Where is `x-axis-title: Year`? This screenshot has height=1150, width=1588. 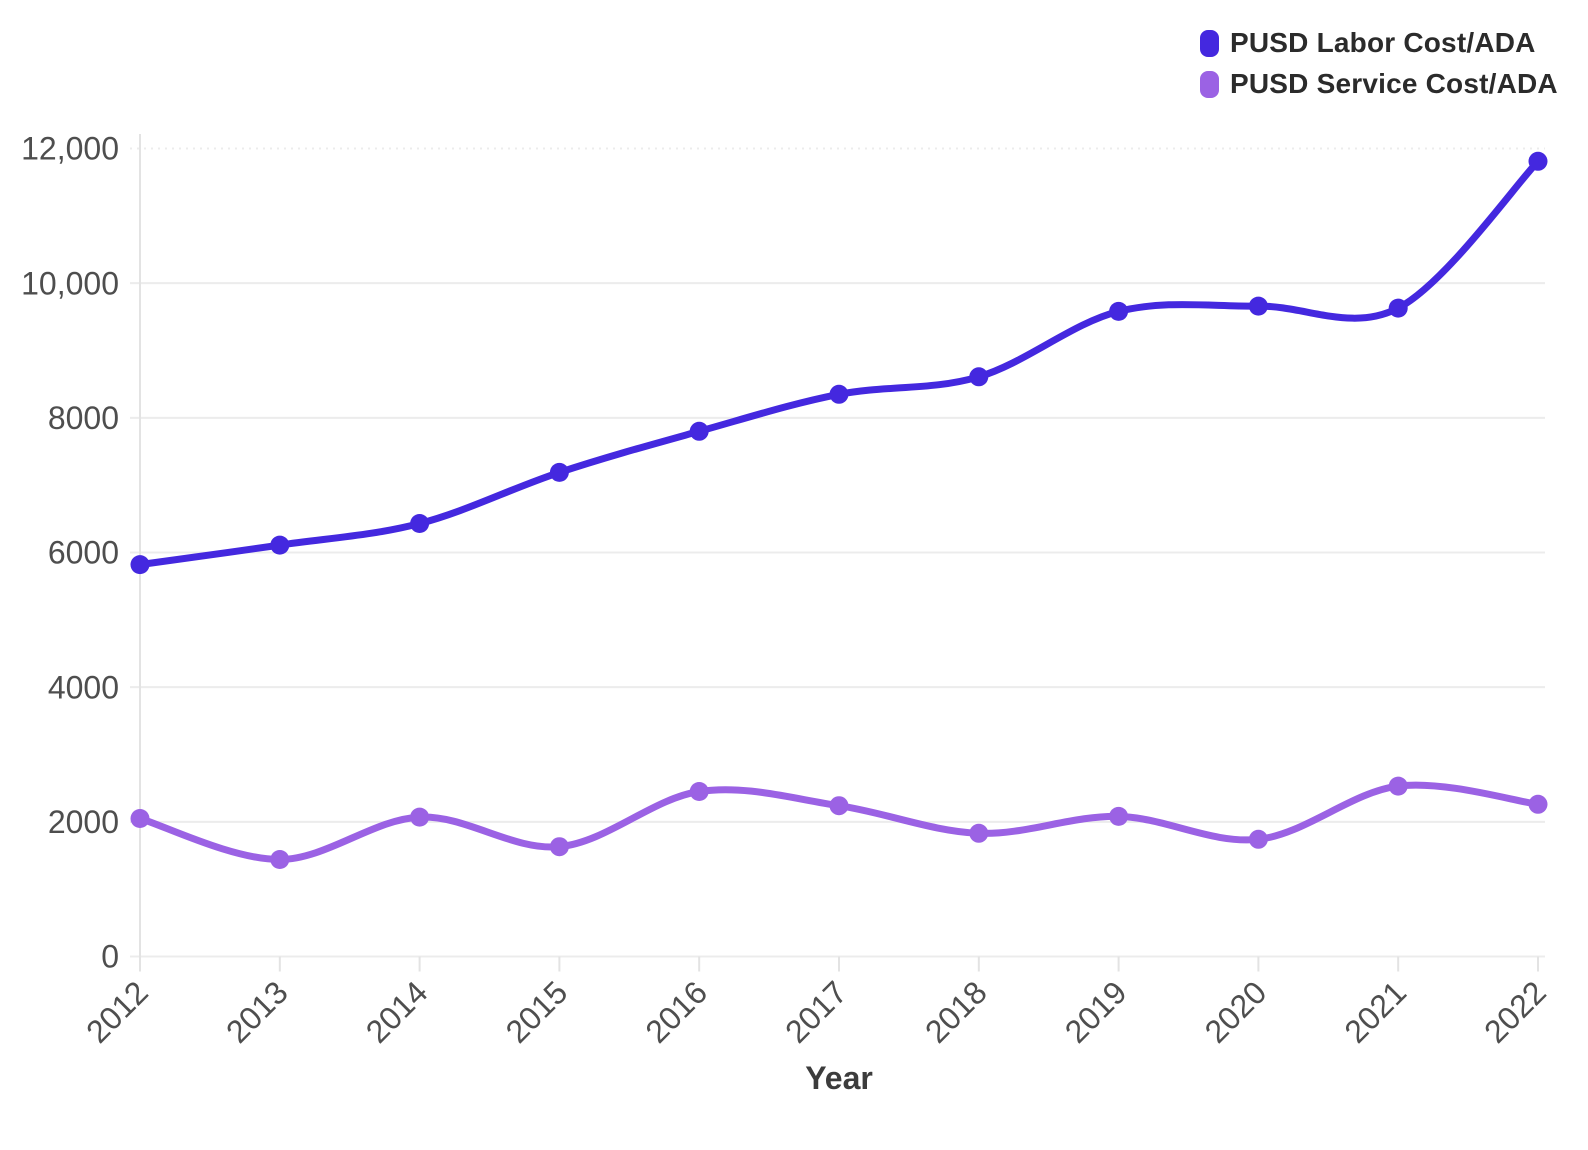 x-axis-title: Year is located at coordinates (839, 1078).